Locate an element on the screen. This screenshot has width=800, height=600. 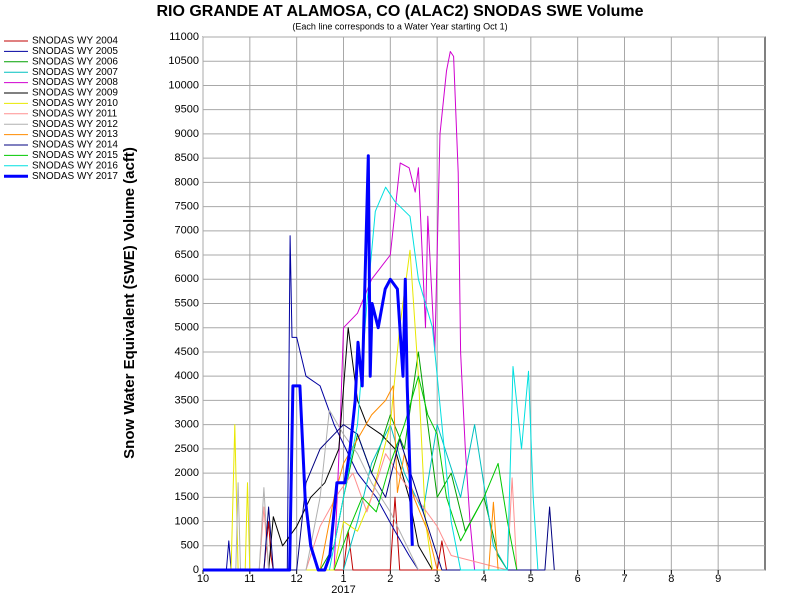
legend-label: SNODAS WY 2016 is located at coordinates (75, 165).